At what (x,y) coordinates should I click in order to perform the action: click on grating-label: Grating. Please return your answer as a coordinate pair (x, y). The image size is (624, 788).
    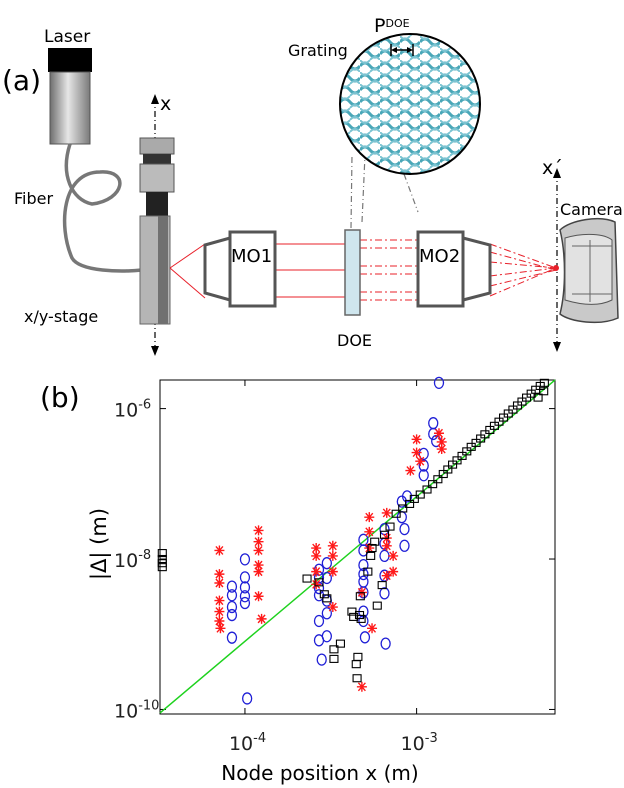
    Looking at the image, I should click on (318, 50).